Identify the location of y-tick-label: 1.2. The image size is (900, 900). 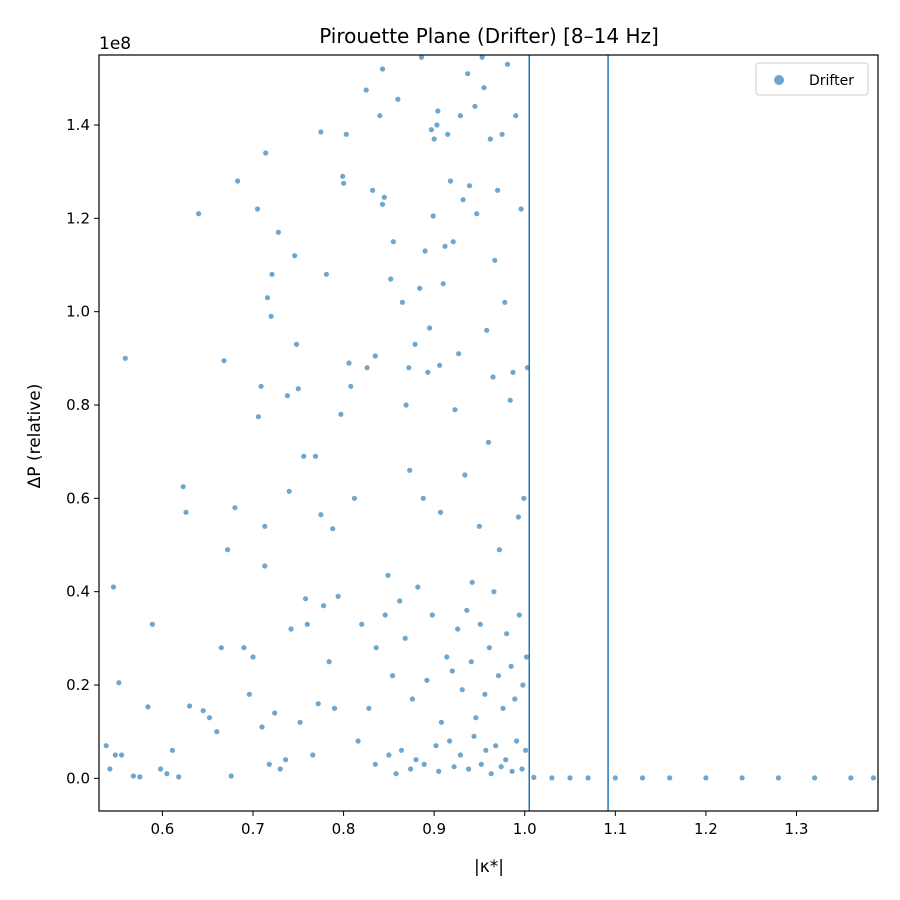
(78, 218).